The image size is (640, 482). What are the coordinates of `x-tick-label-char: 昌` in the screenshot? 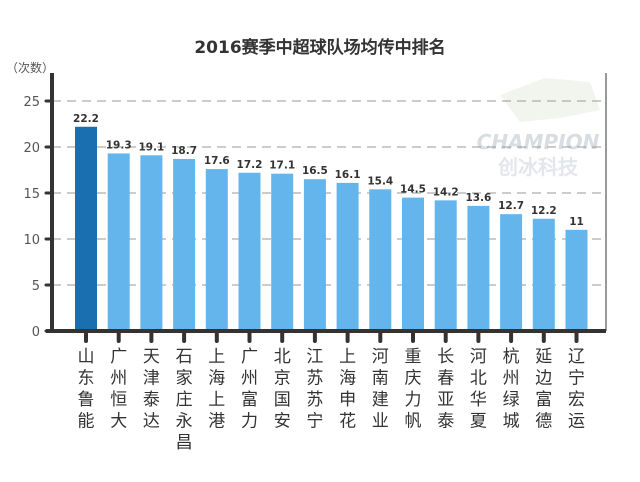 It's located at (184, 443).